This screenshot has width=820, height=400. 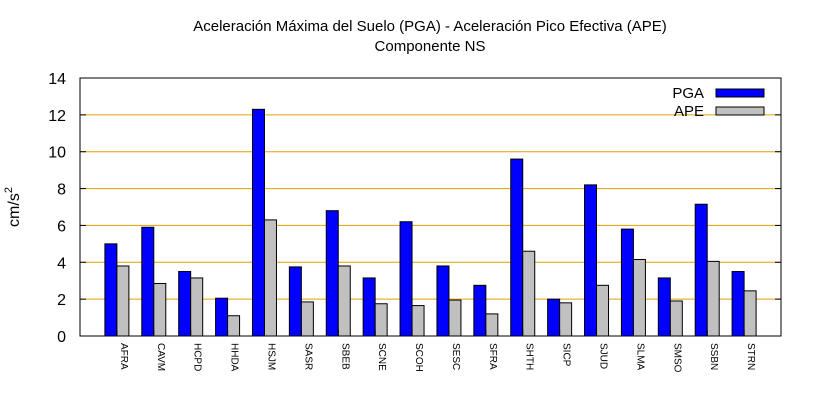 I want to click on chart-subtitle: Componente NS, so click(x=430, y=46).